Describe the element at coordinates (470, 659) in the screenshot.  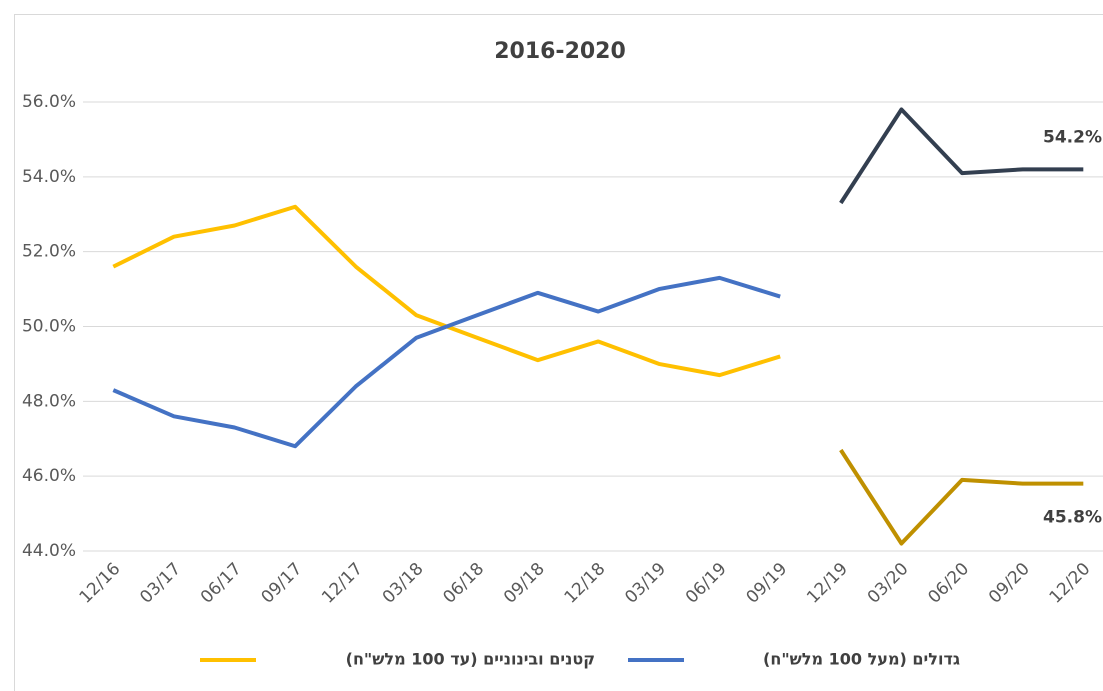
I see `legend-label: קטנים ובינוניים (עד 100 מלש"ח)` at that location.